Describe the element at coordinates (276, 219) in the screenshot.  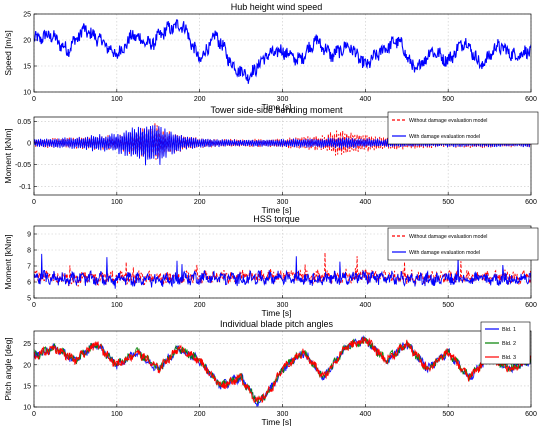
I see `chart-title: HSS torque` at that location.